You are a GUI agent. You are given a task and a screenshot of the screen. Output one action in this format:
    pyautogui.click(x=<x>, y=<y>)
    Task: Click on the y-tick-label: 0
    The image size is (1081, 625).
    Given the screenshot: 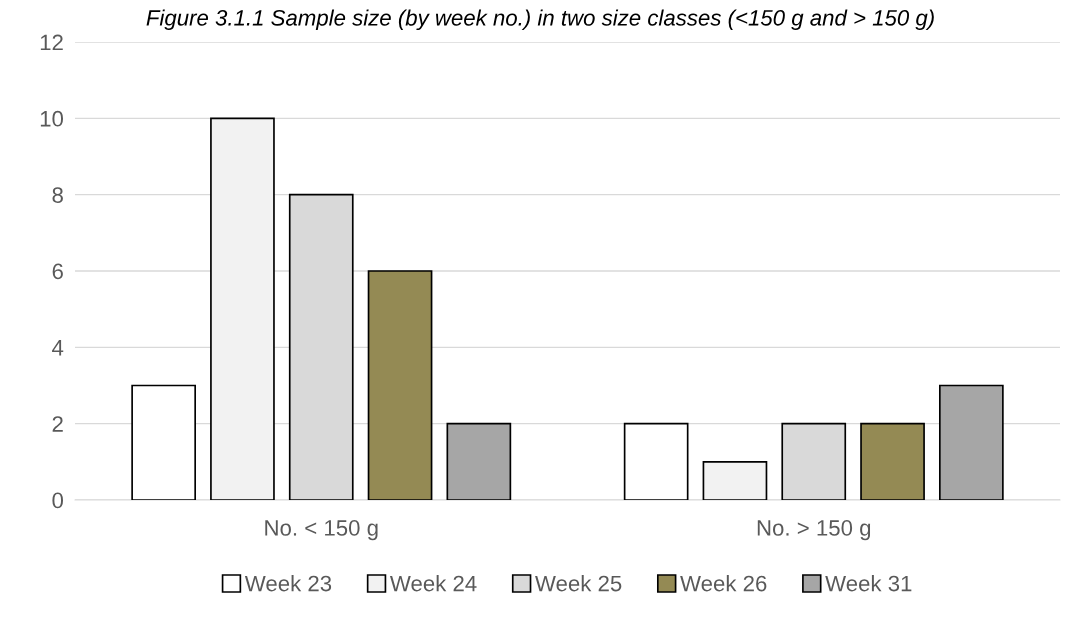 What is the action you would take?
    pyautogui.click(x=58, y=500)
    